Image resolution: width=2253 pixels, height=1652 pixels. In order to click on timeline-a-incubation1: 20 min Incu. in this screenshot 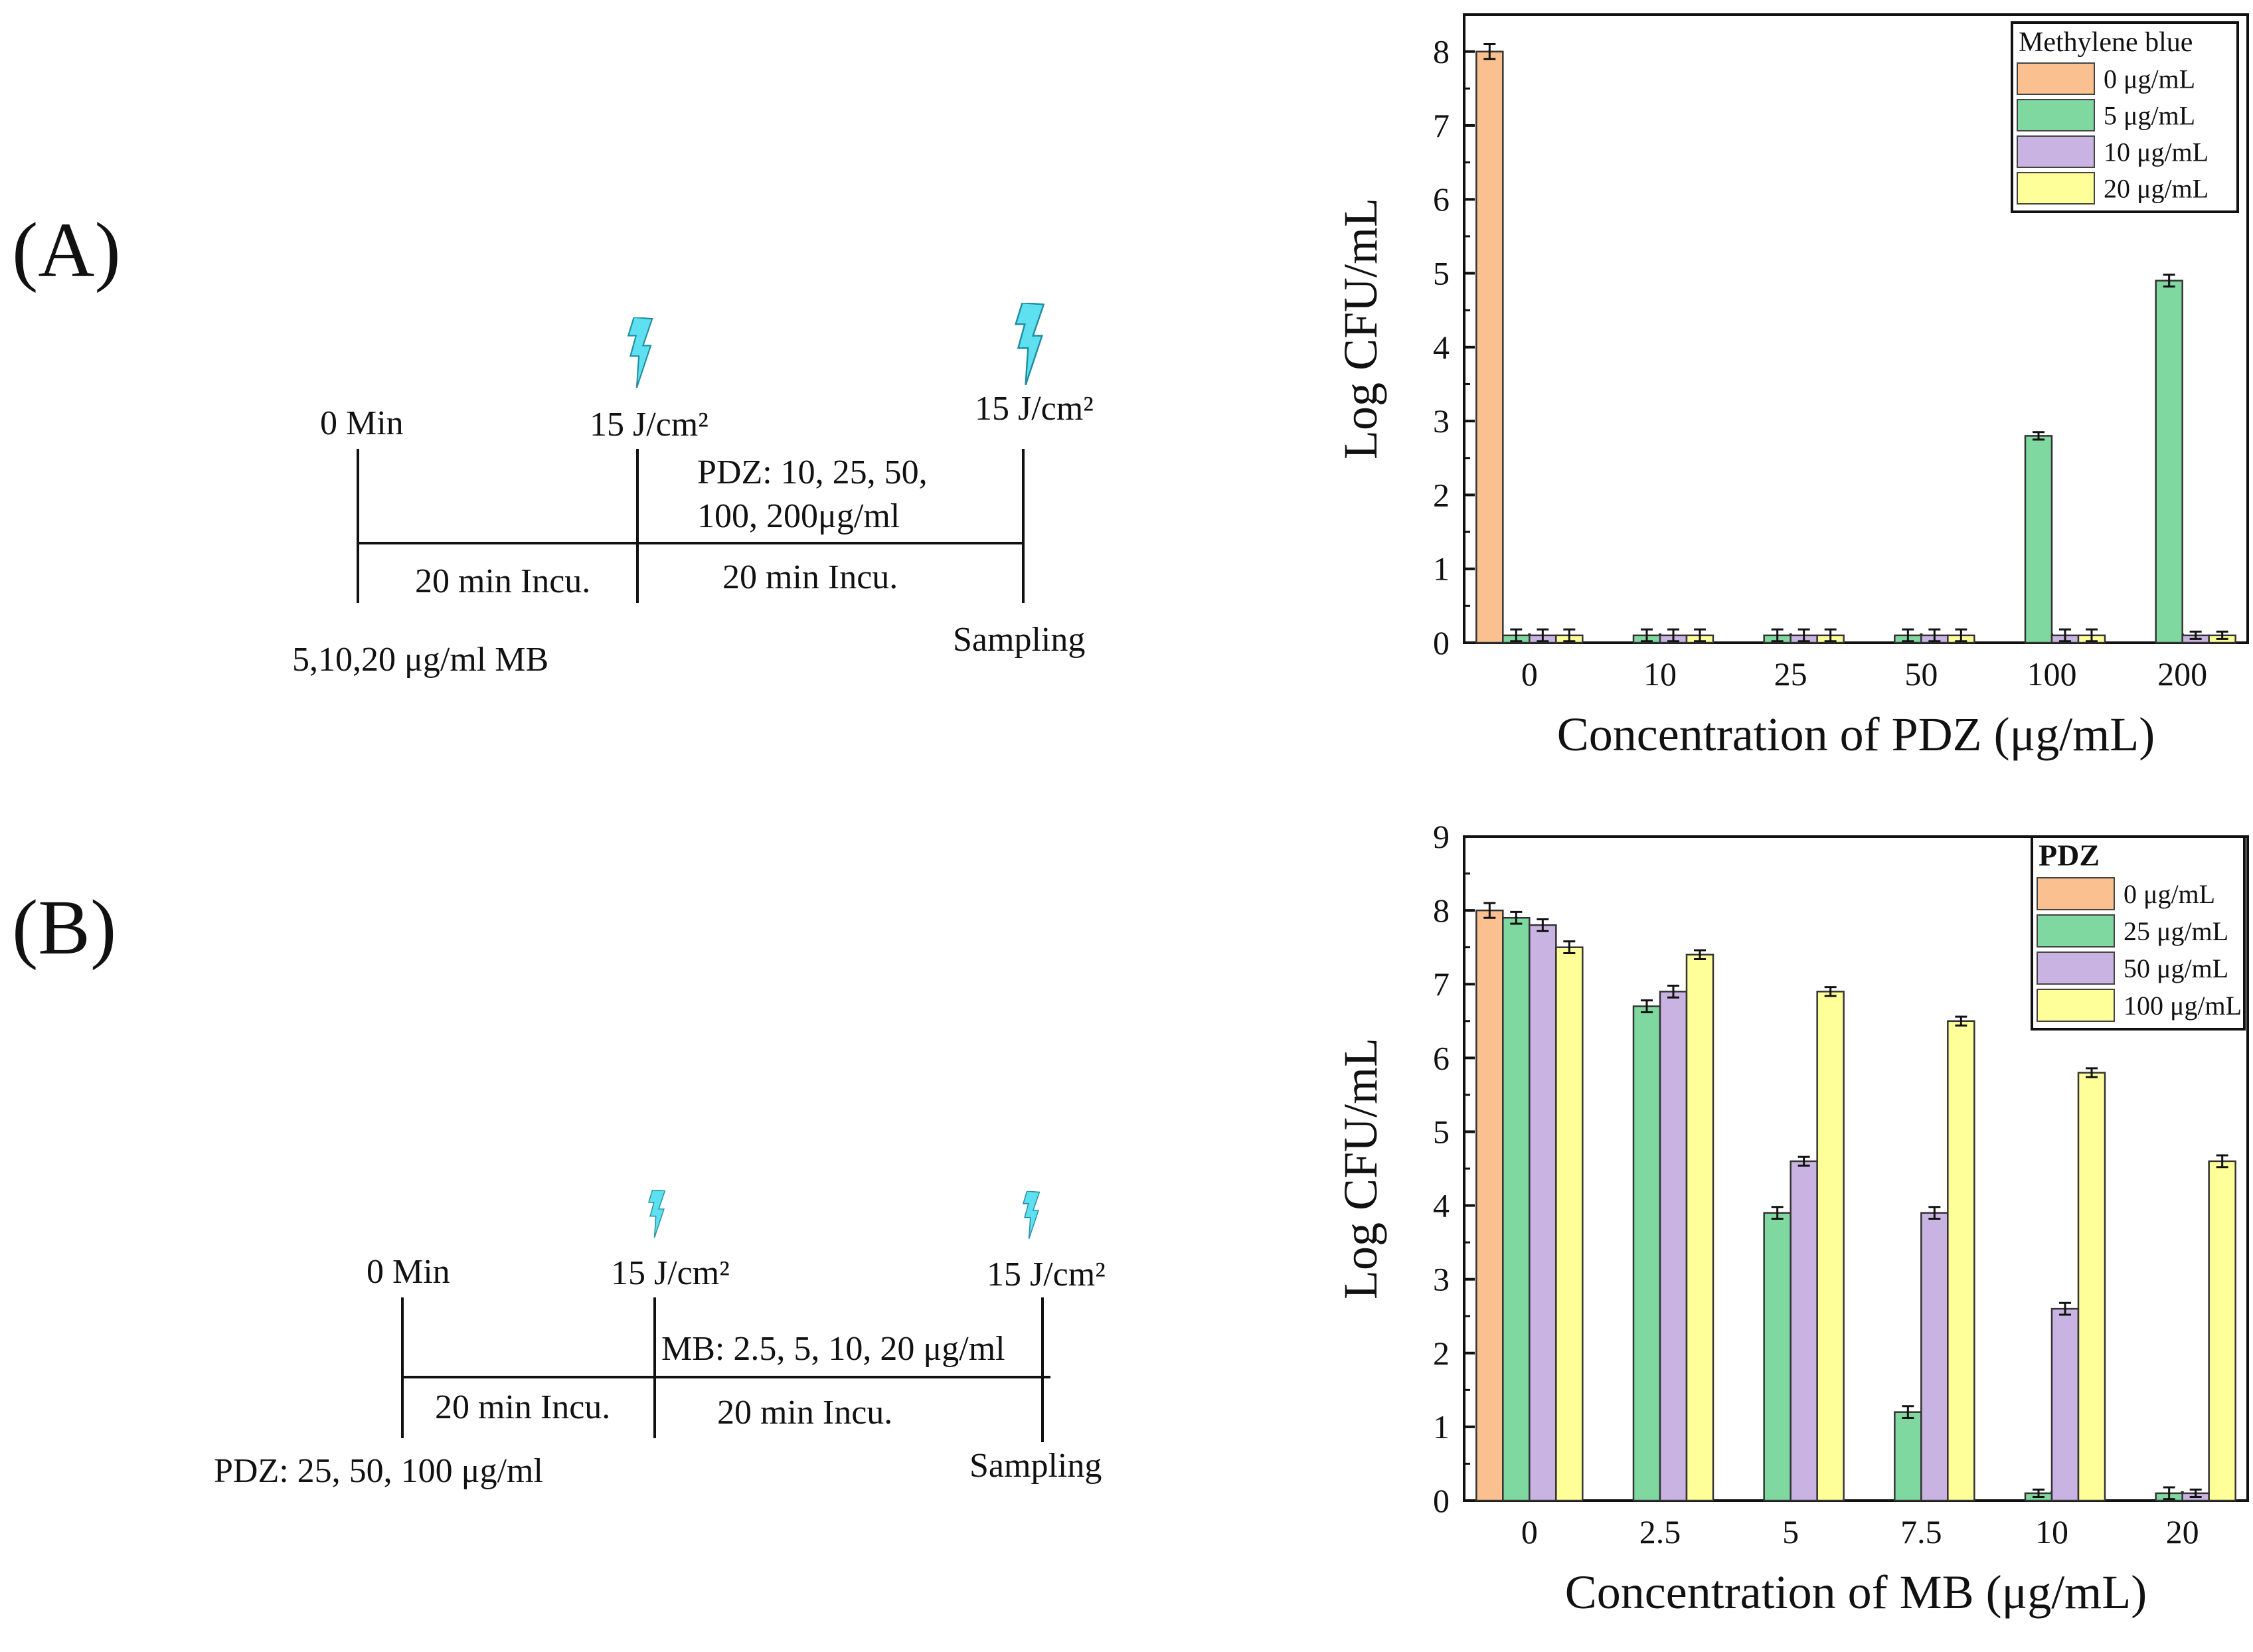, I will do `click(503, 581)`.